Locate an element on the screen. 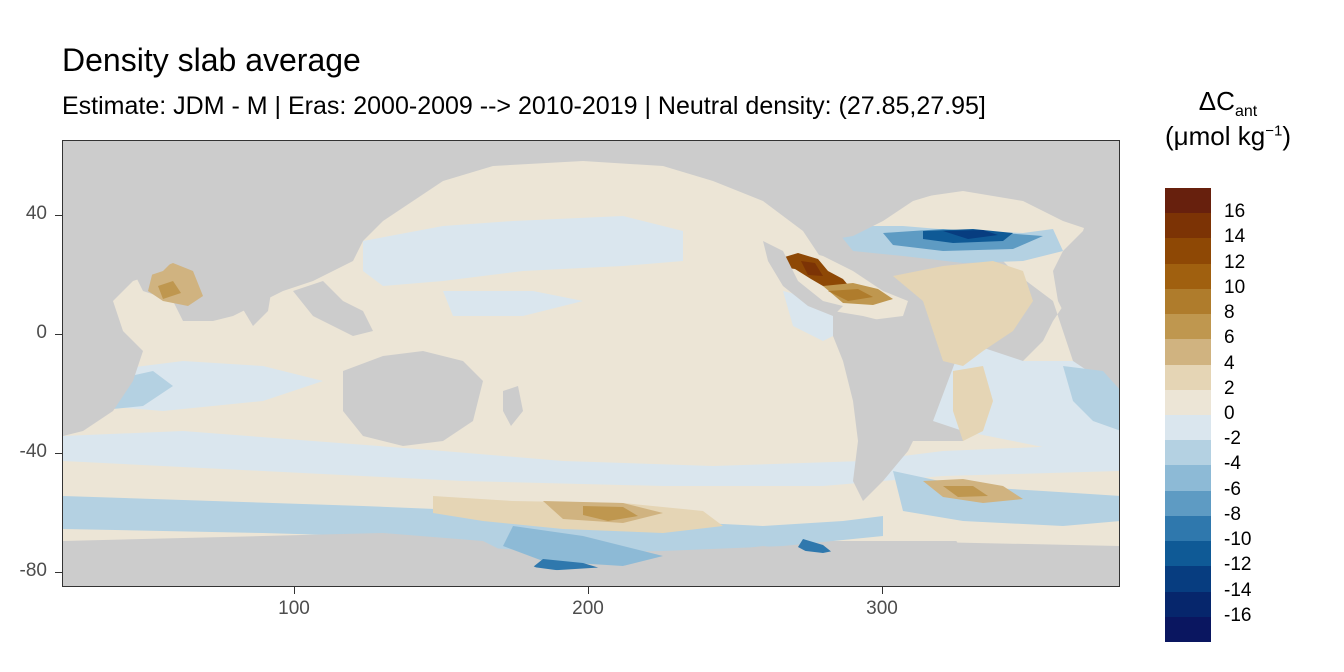 This screenshot has height=672, width=1344. legend-label: 4 is located at coordinates (1229, 363).